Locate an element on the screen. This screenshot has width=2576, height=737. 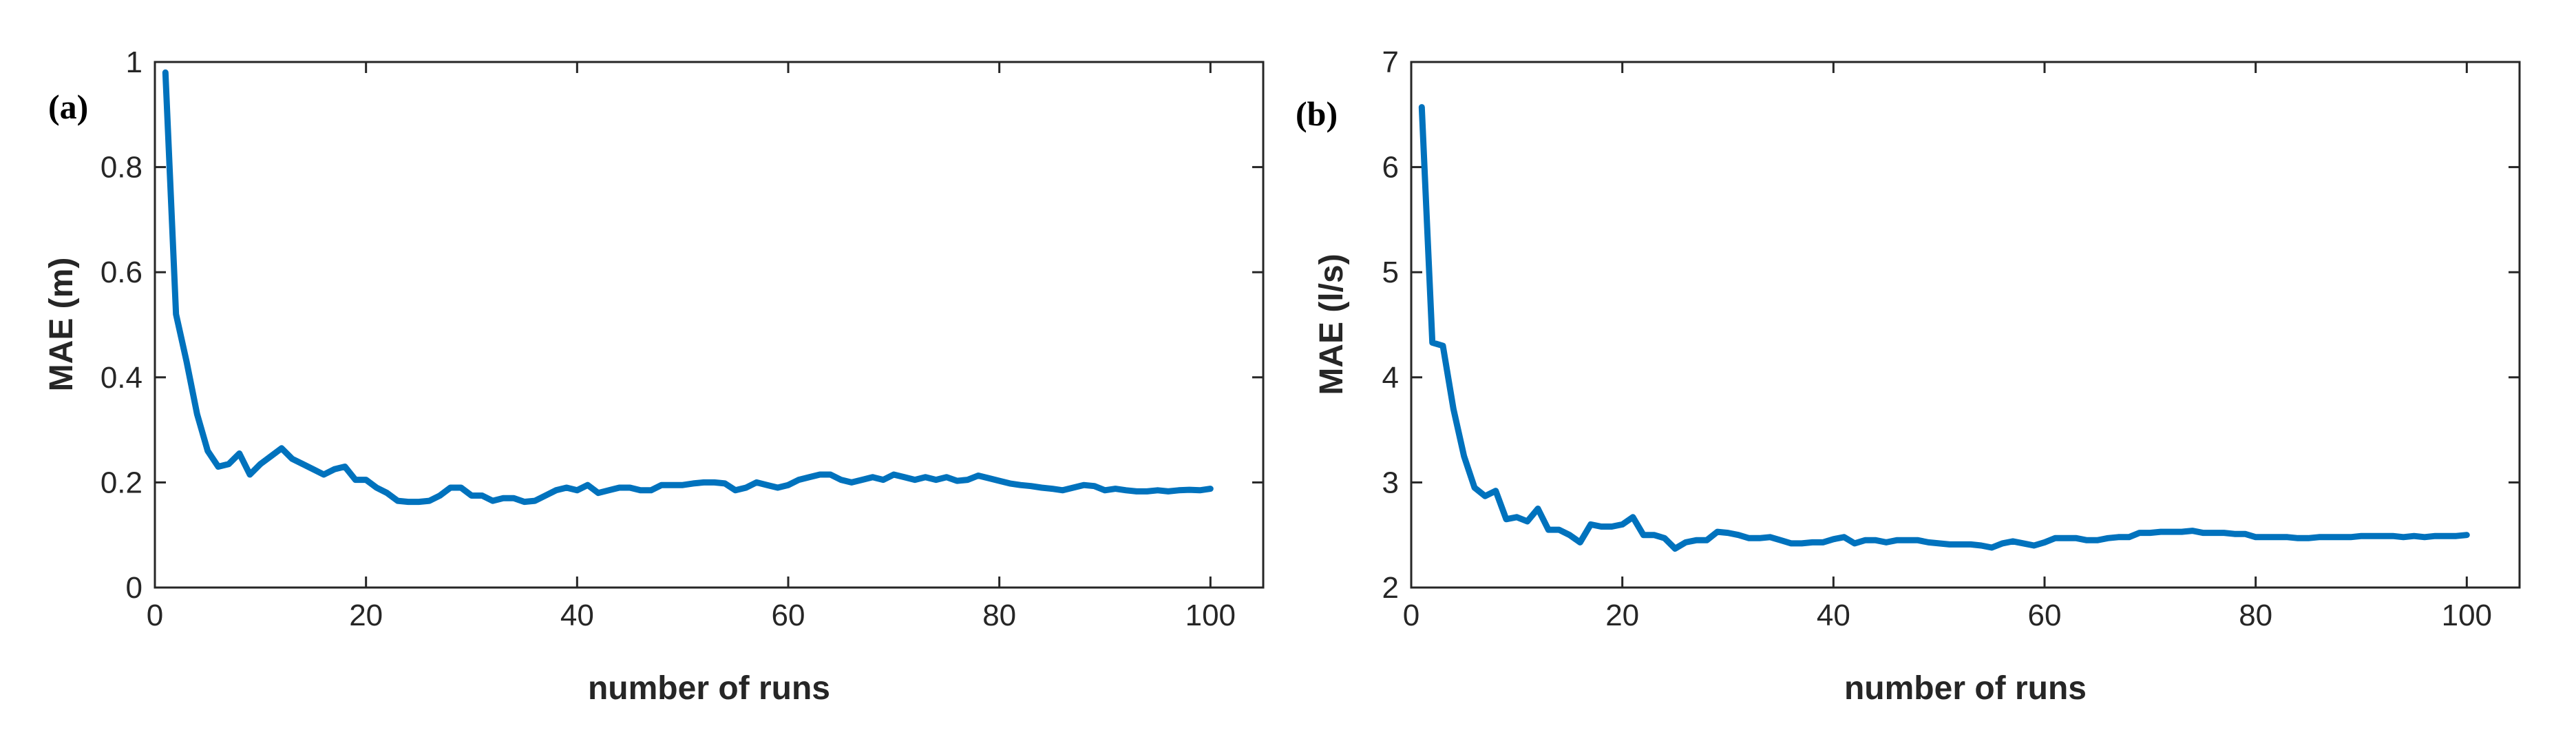
y-tick-label: 0 is located at coordinates (134, 588).